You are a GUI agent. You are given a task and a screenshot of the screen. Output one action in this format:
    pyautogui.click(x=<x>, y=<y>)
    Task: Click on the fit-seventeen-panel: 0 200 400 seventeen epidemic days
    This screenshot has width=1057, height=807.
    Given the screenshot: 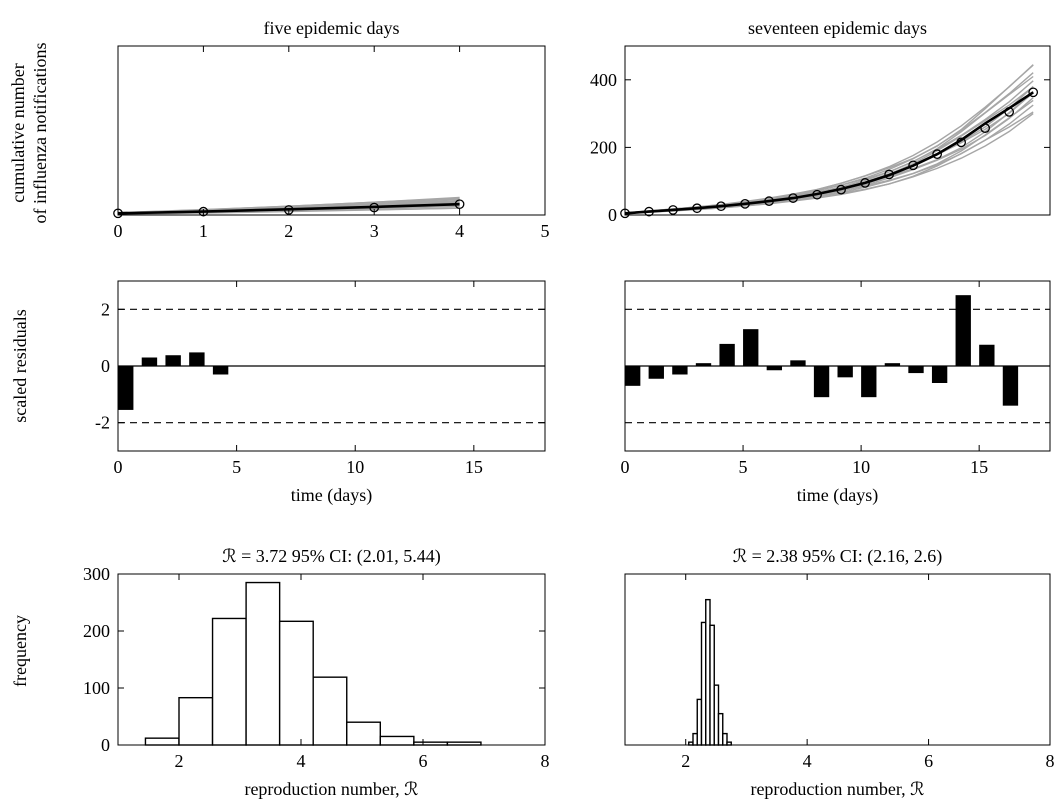 What is the action you would take?
    pyautogui.click(x=820, y=121)
    